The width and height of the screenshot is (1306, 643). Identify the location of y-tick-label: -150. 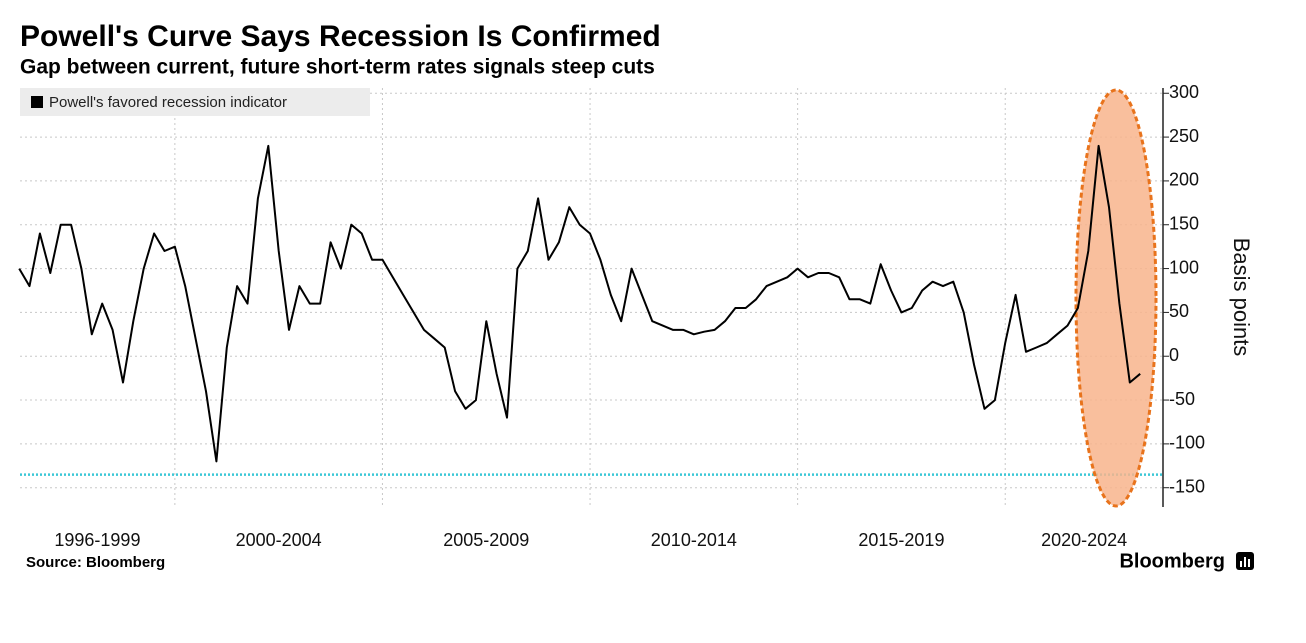
(1187, 486).